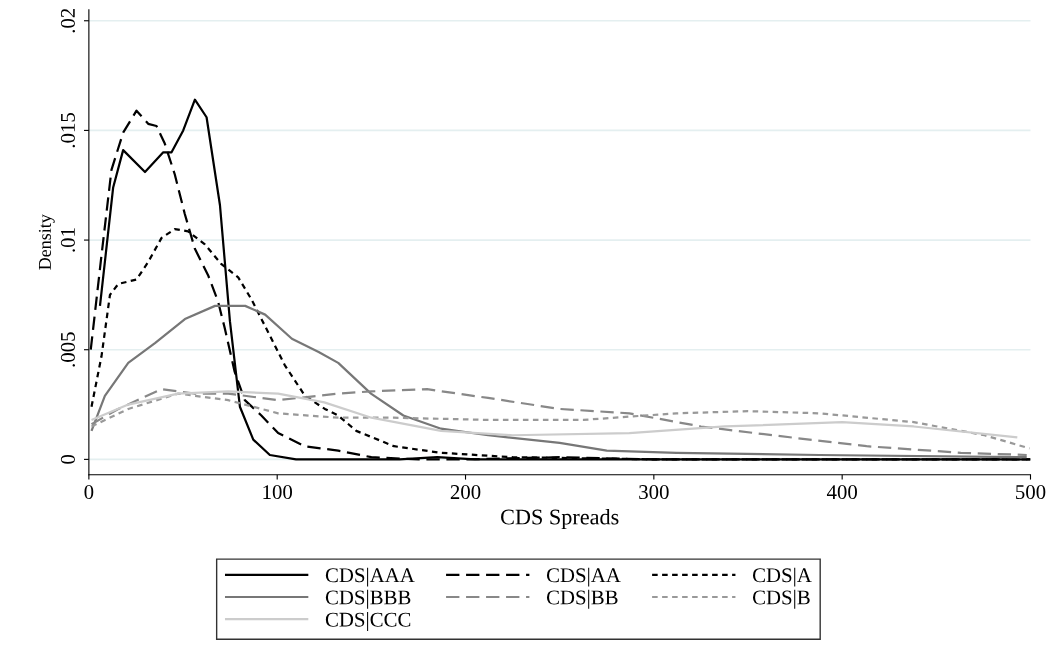 The image size is (1058, 653). I want to click on x-axis-title: CDS Spreads, so click(560, 519).